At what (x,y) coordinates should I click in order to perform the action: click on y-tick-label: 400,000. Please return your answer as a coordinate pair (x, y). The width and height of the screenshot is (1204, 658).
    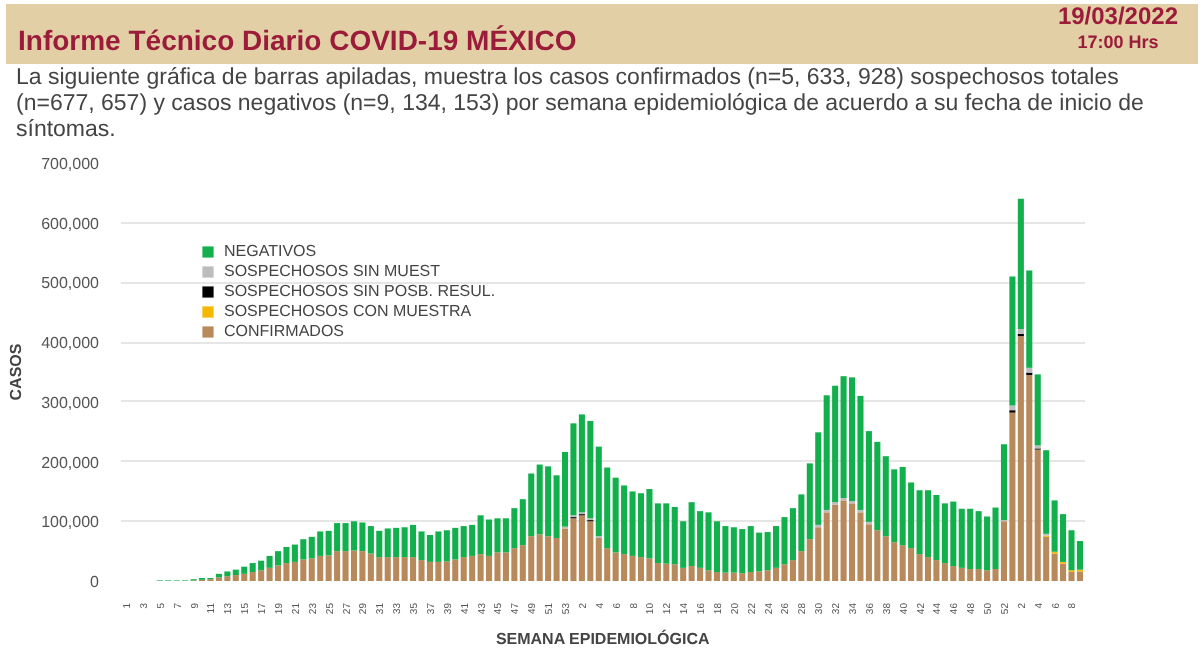
    Looking at the image, I should click on (71, 343).